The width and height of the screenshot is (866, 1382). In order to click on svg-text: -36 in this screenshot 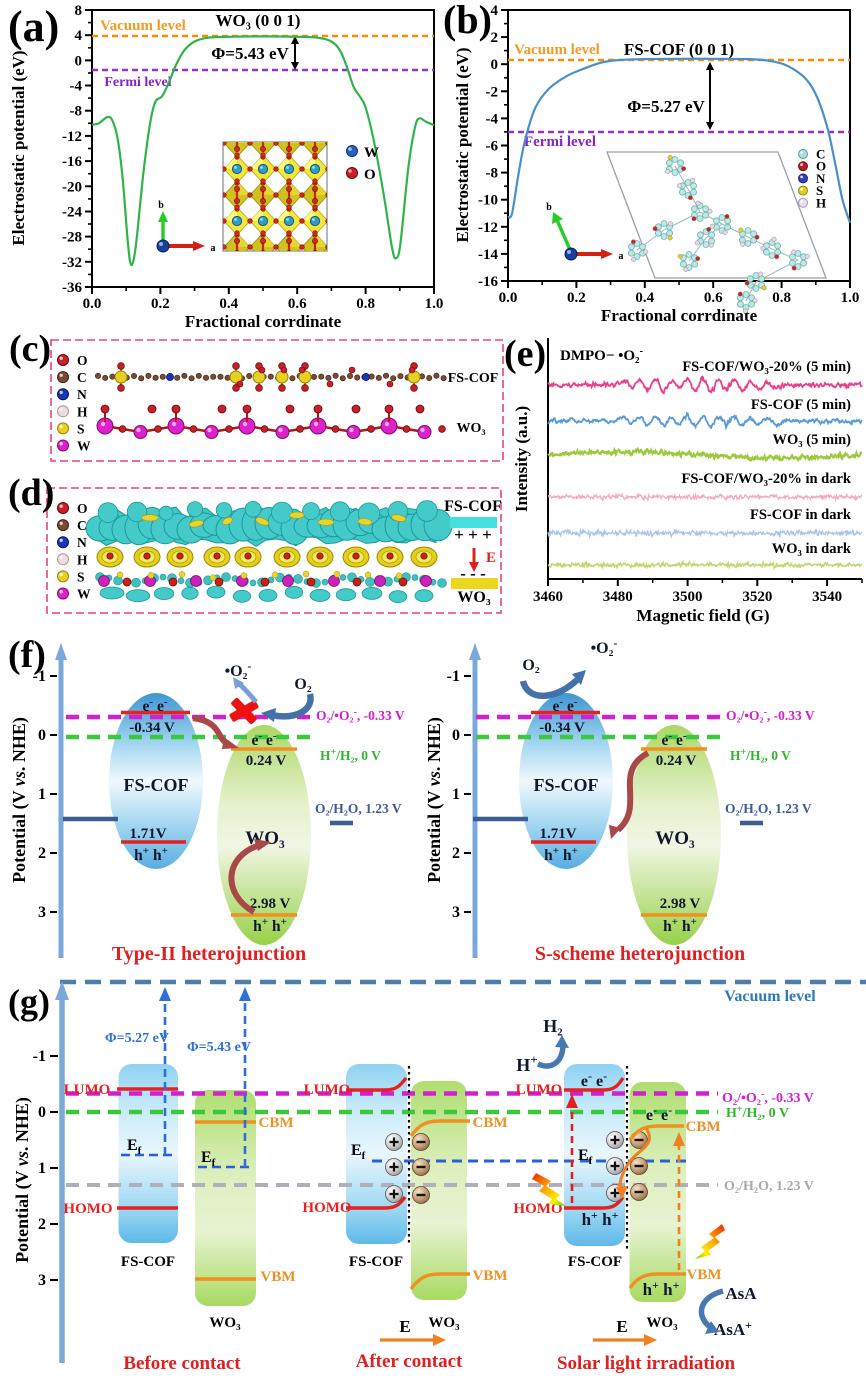, I will do `click(72, 288)`.